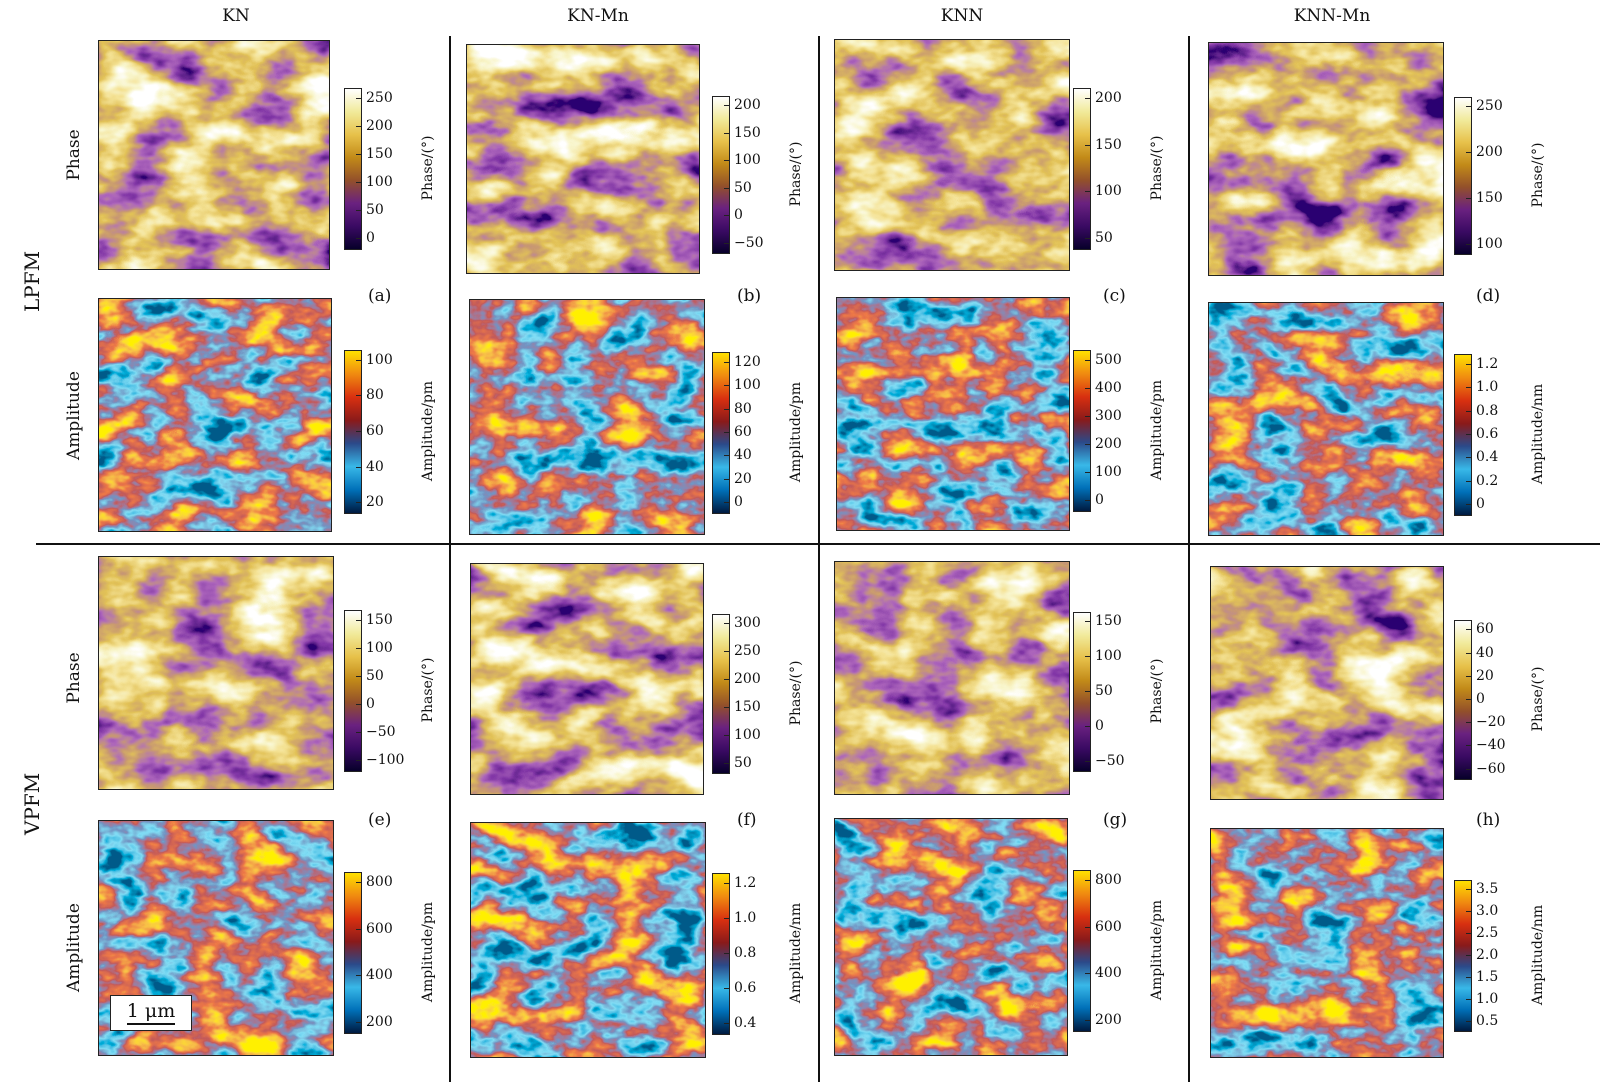  Describe the element at coordinates (1487, 1021) in the screenshot. I see `colorbar-tick-label: 0.5` at that location.